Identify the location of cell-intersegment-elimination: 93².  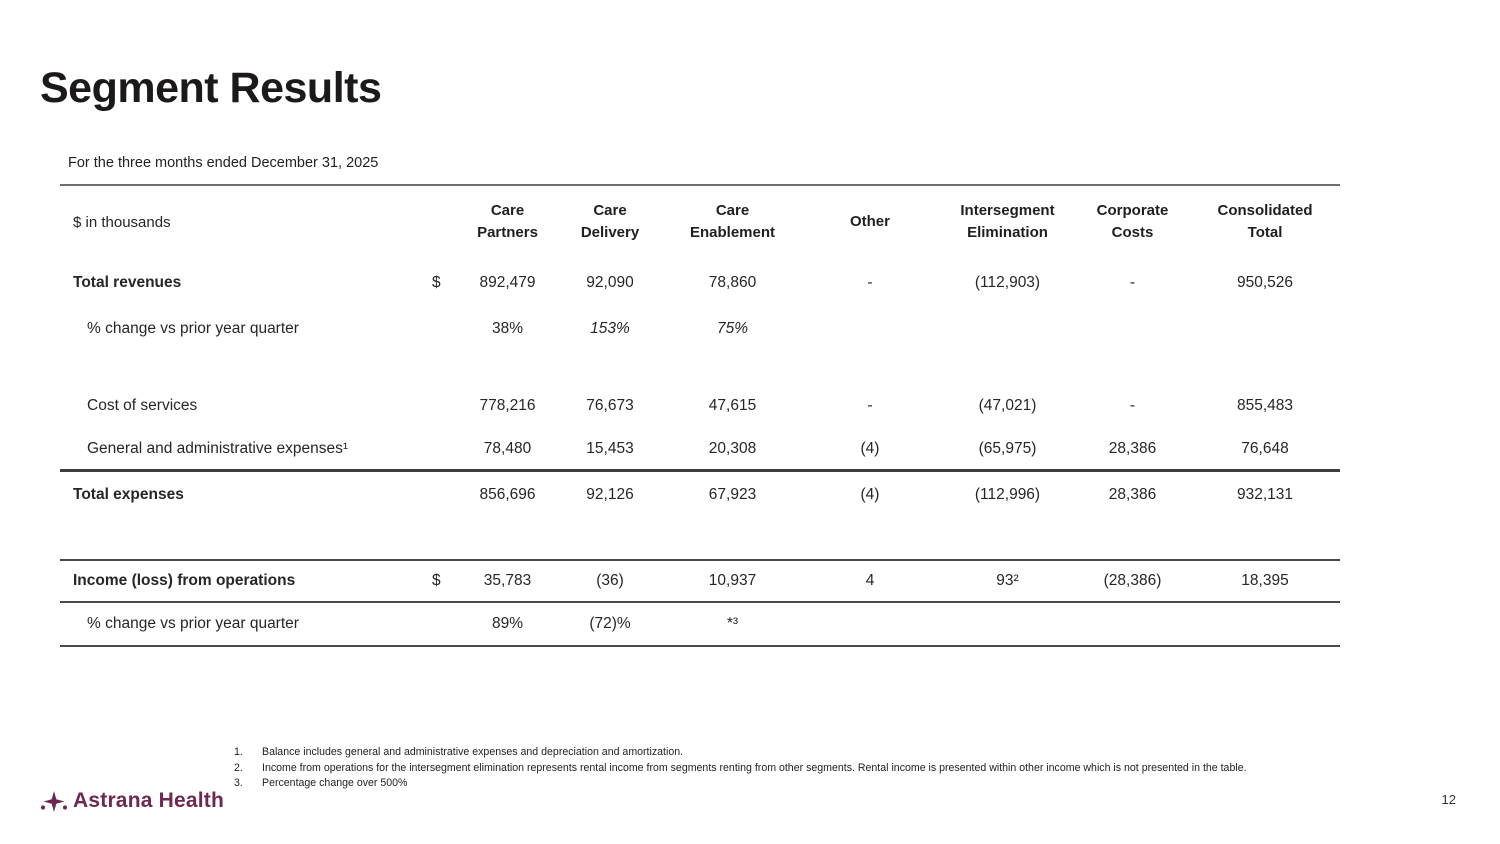
(1007, 580).